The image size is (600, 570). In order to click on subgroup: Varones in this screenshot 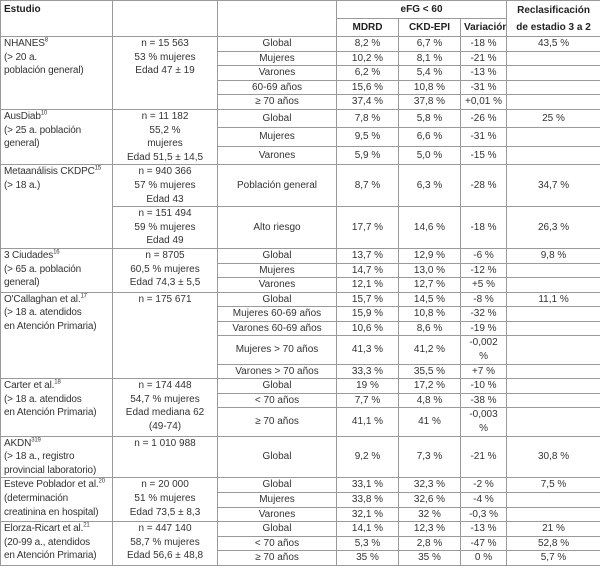, I will do `click(277, 73)`.